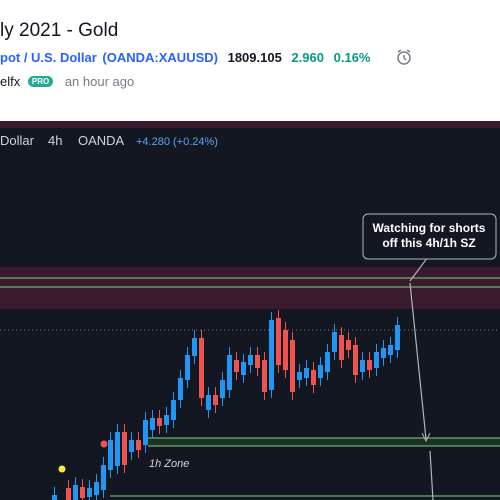 This screenshot has height=500, width=500. What do you see at coordinates (40, 81) in the screenshot?
I see `pro-badge: PRO` at bounding box center [40, 81].